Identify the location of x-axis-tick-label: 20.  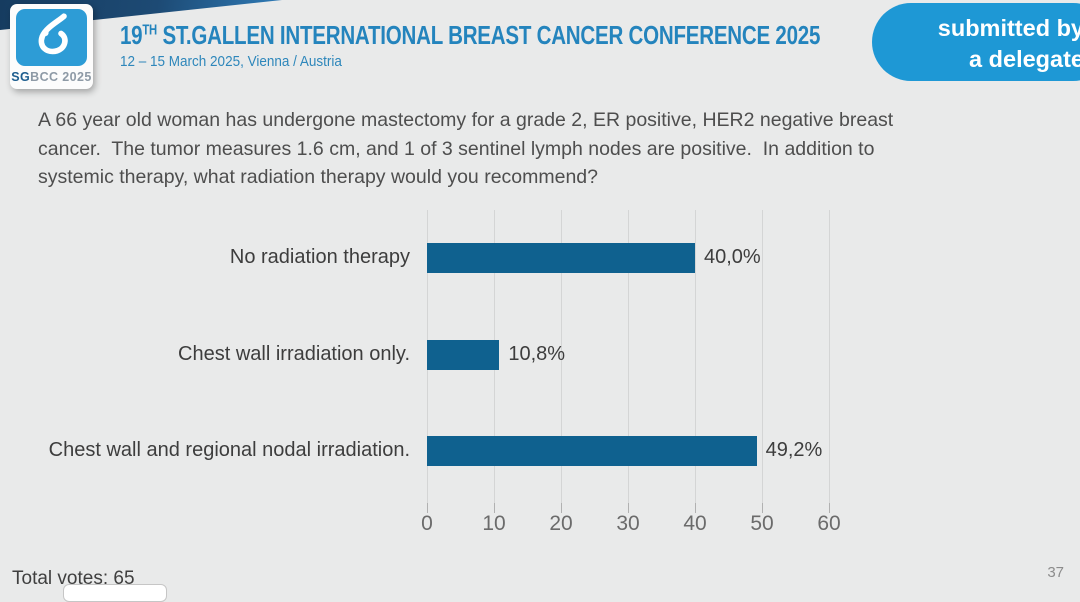
(561, 523).